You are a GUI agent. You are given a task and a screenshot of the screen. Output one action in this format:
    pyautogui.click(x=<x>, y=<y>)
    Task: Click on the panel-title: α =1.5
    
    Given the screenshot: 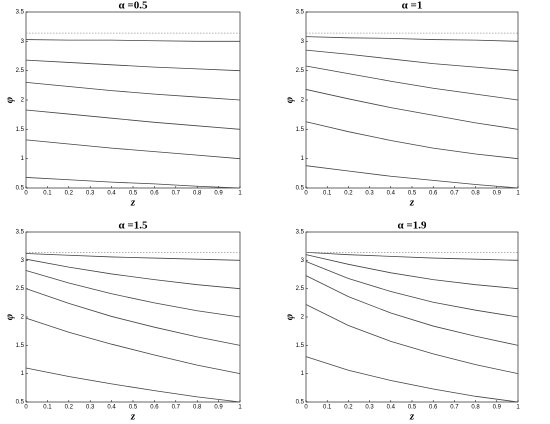 What is the action you would take?
    pyautogui.click(x=133, y=226)
    